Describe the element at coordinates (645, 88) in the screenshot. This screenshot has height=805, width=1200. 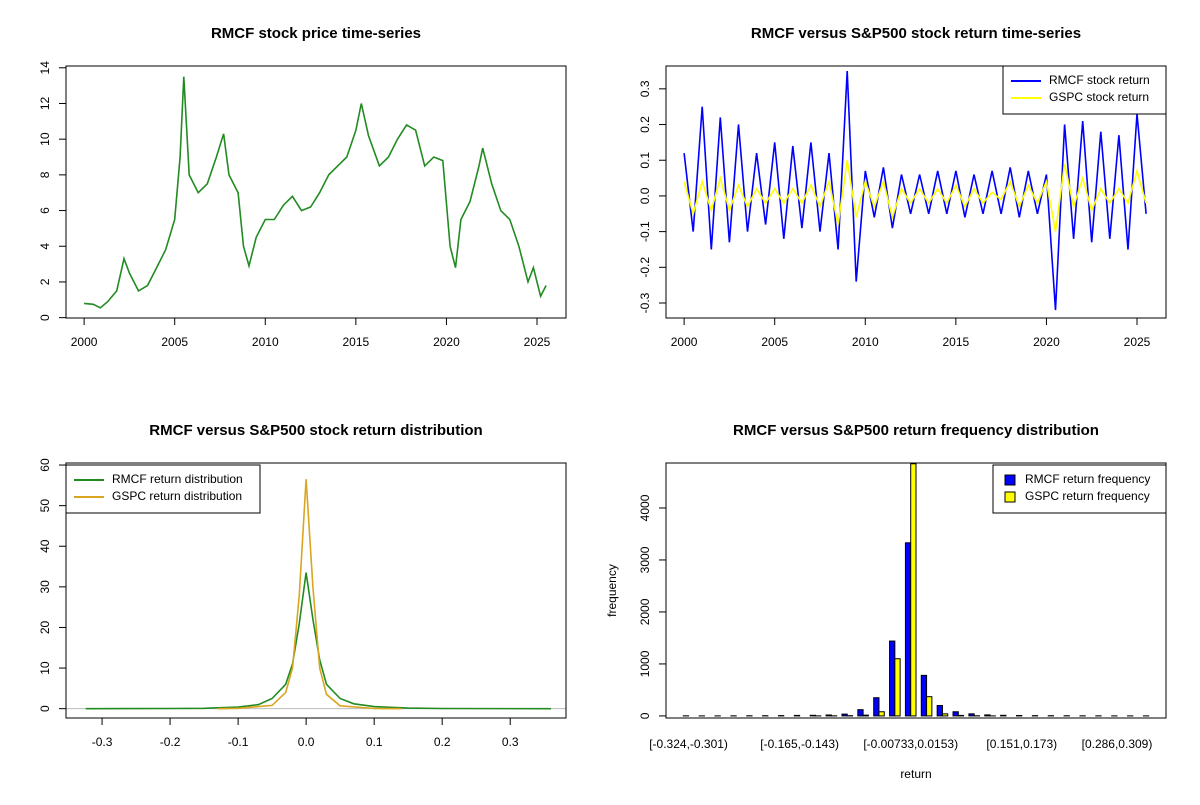
I see `y-tick-label: 0.3` at that location.